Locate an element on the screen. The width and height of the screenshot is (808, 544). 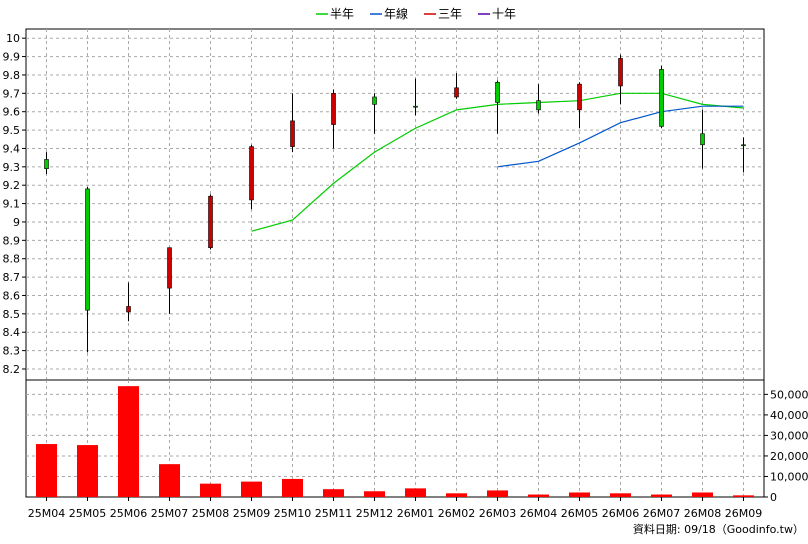
volume-tick-label: 30,000 is located at coordinates (789, 435).